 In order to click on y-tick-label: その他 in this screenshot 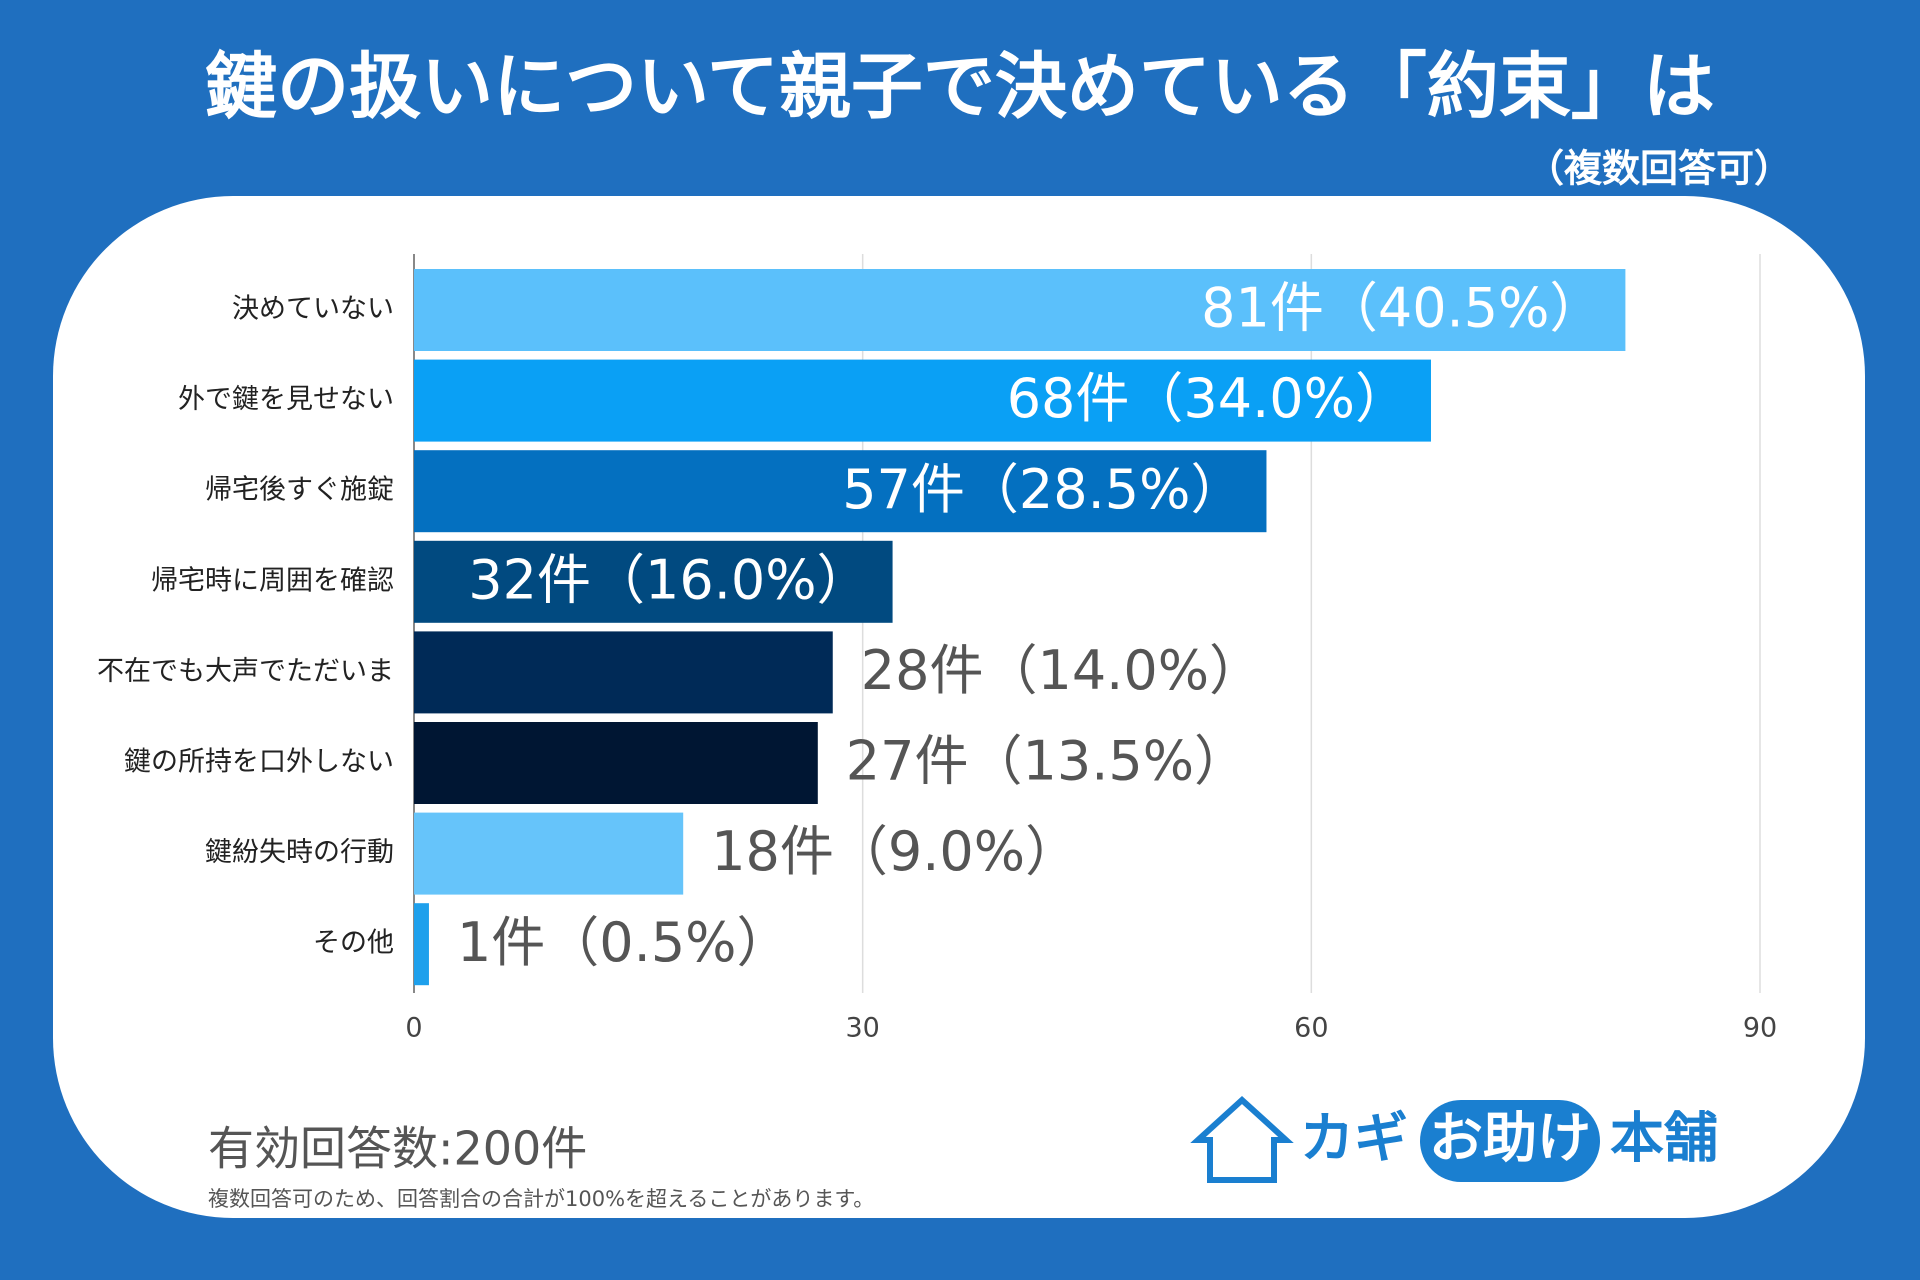, I will do `click(353, 943)`.